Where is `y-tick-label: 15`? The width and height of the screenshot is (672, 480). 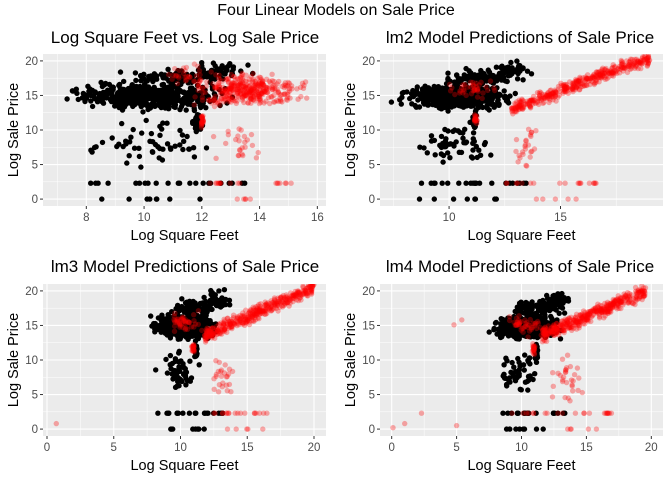
y-tick-label: 15 is located at coordinates (368, 96).